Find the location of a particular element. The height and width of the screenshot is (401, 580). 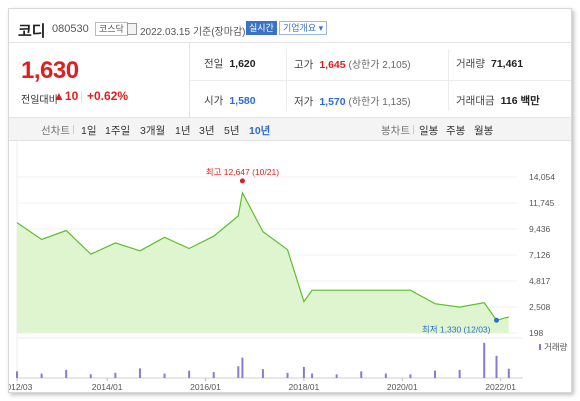

price-panel: 1,630 전일대비 ▲10 | +0.62% is located at coordinates (99, 80).